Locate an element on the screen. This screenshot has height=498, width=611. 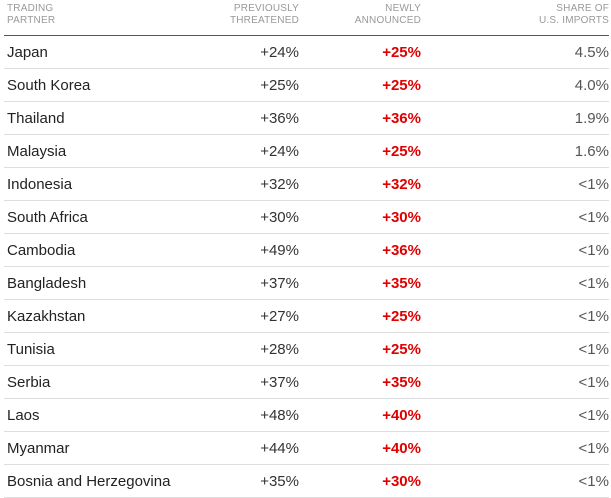
cell-previously-threatened: +32% is located at coordinates (279, 184).